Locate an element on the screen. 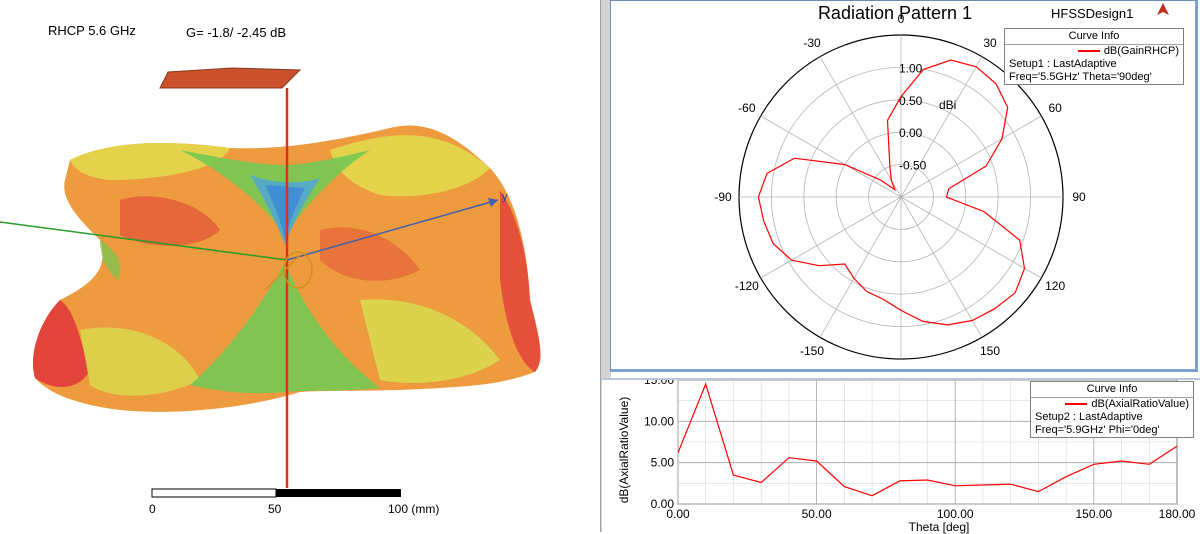 This screenshot has height=534, width=1200. polar-angle-tick: -90 is located at coordinates (723, 197).